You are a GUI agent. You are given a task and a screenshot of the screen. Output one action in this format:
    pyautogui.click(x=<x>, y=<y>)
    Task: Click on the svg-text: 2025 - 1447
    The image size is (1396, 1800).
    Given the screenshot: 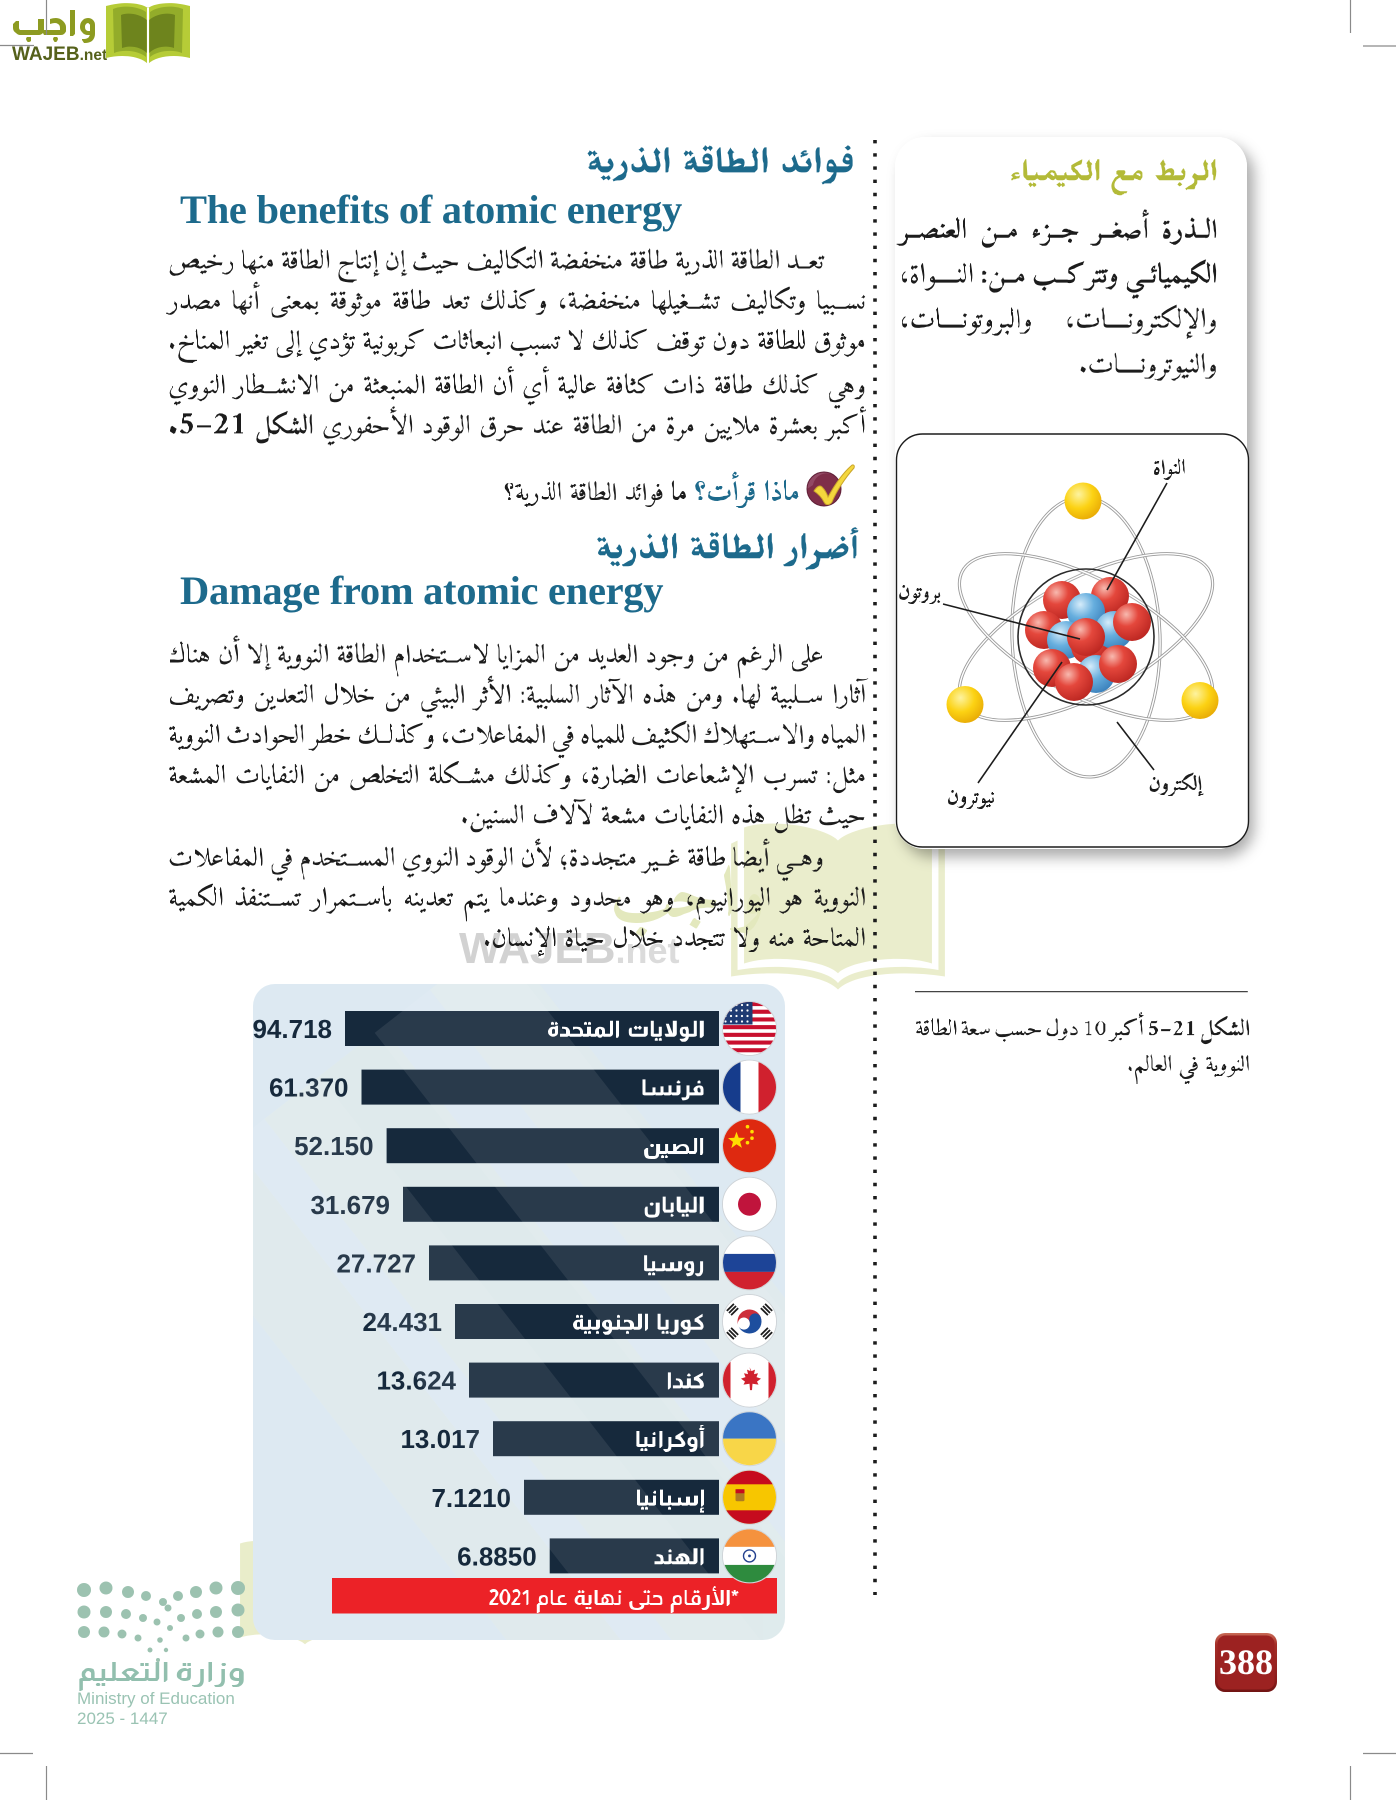 What is the action you would take?
    pyautogui.click(x=122, y=1718)
    